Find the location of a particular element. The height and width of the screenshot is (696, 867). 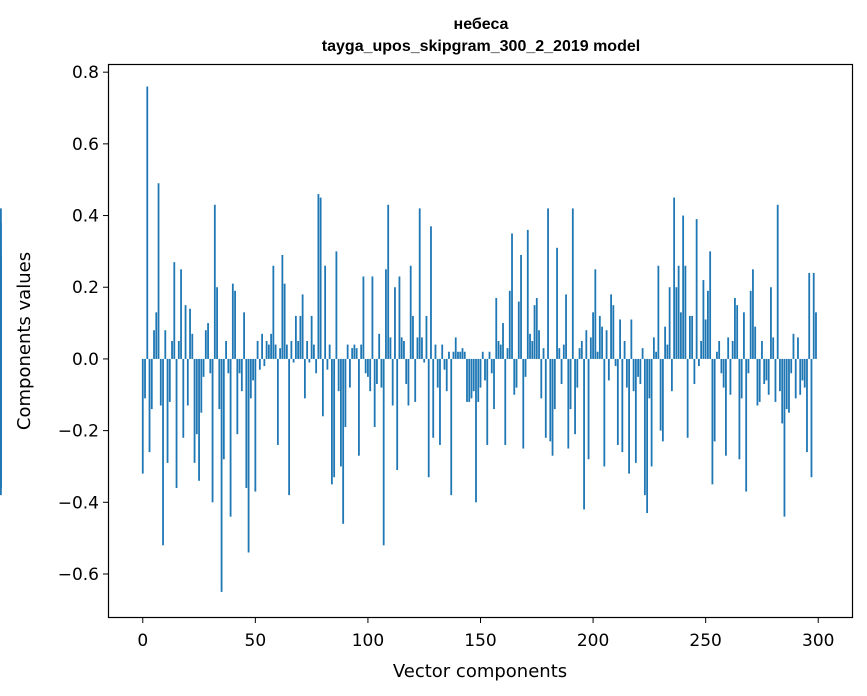

y-tick-label: −0.6 is located at coordinates (78, 575).